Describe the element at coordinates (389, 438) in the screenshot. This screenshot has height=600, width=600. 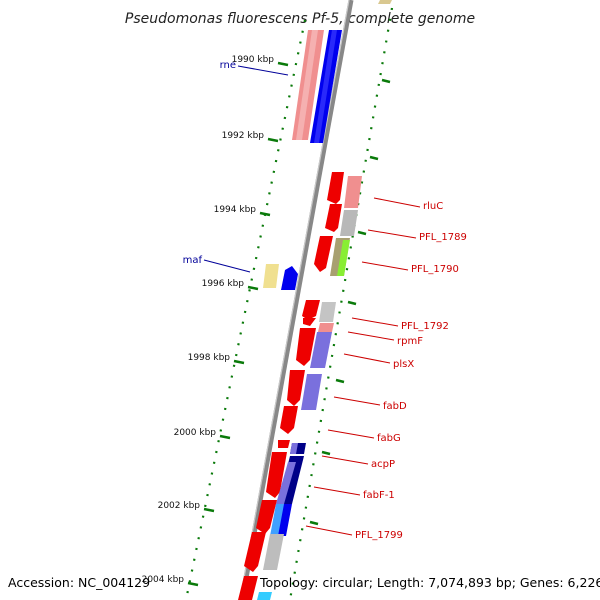
I see `gene-label-fabg: fabG` at that location.